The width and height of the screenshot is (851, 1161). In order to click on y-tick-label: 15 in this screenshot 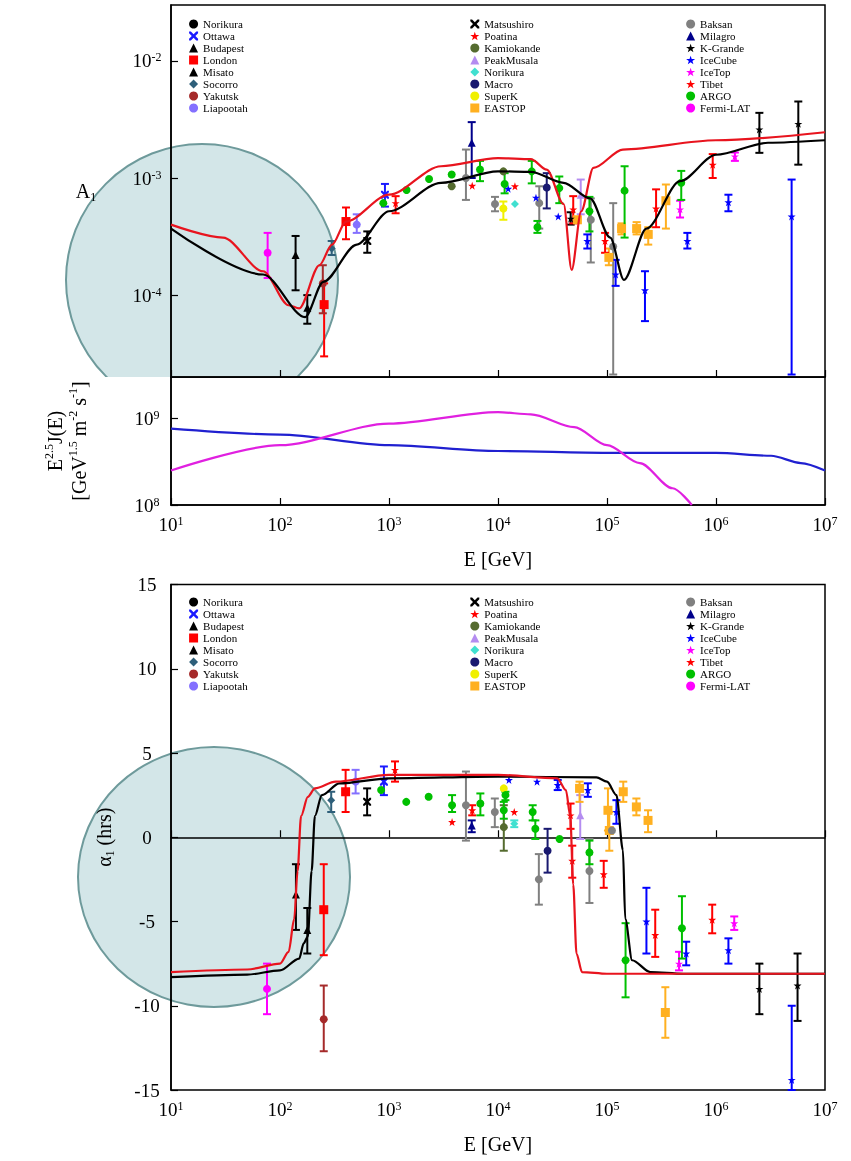, I will do `click(147, 584)`.